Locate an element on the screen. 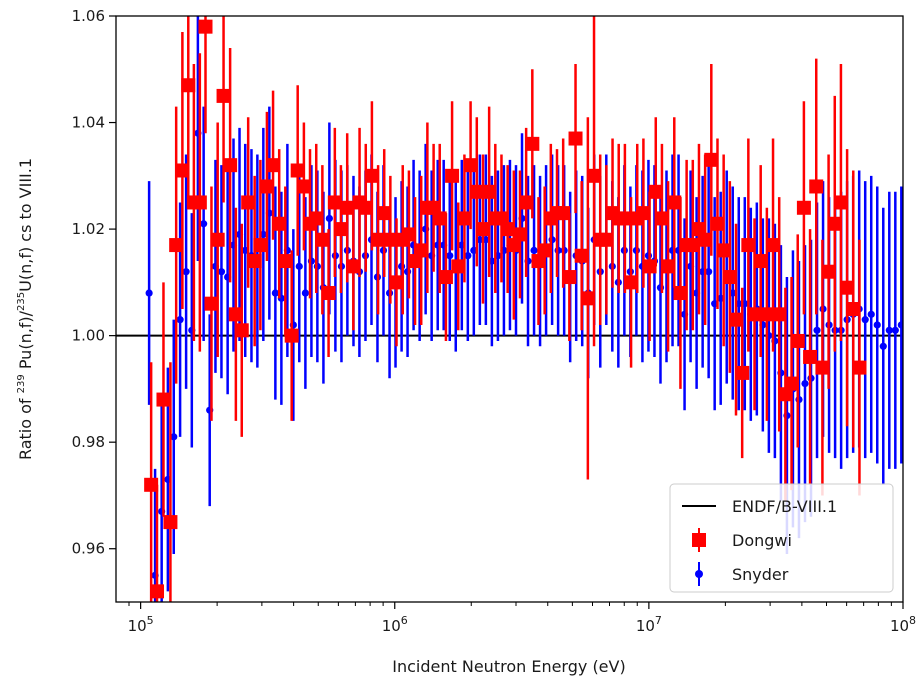  y-axis: 0.96 0.98 1.00 1.02 1.04 1.06 is located at coordinates (94, 282).